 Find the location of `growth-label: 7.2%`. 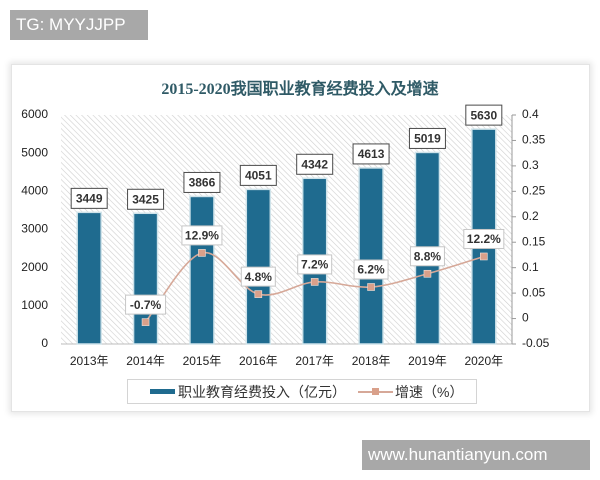

growth-label: 7.2% is located at coordinates (315, 265).